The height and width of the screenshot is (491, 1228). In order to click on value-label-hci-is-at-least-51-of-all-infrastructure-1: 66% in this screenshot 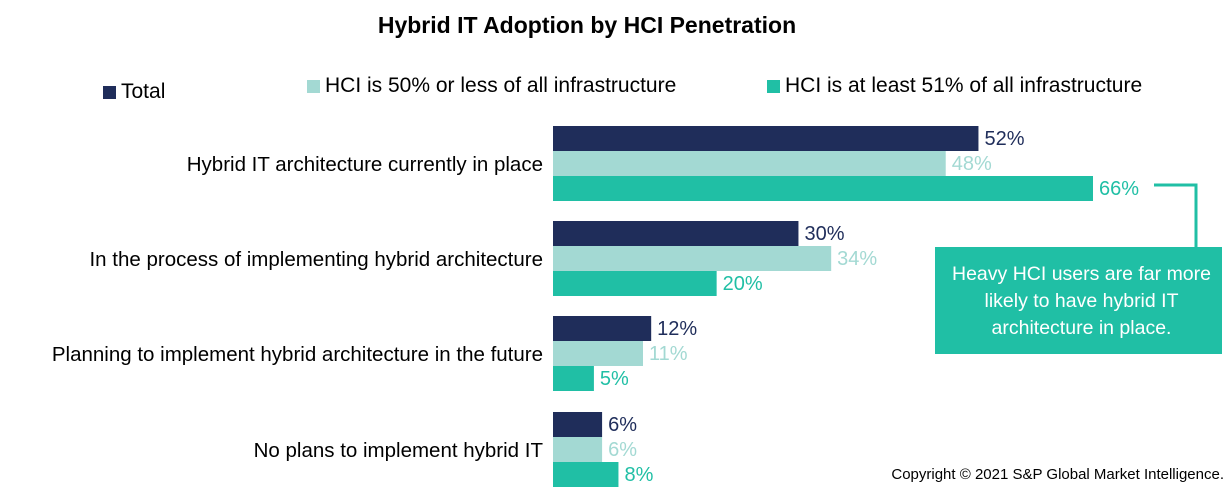, I will do `click(1119, 189)`.